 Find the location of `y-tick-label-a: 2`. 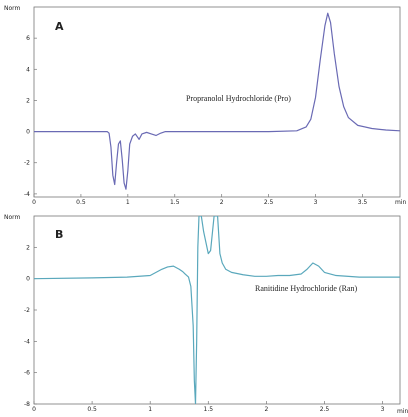

y-tick-label-a: 2 is located at coordinates (28, 100).